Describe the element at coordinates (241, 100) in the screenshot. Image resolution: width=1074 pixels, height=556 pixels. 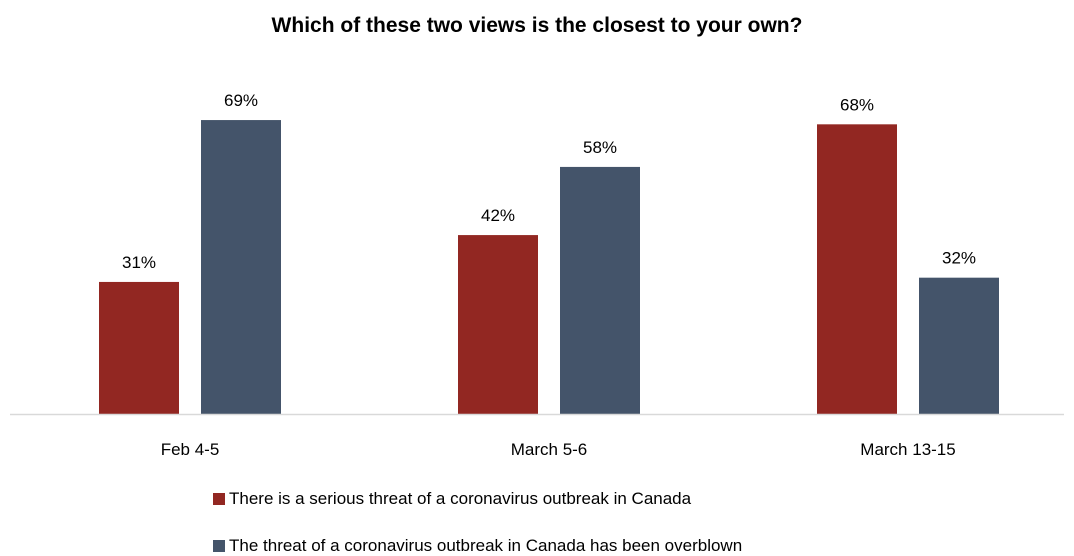
I see `data-label-series-1-feb-4-5: 69%` at that location.